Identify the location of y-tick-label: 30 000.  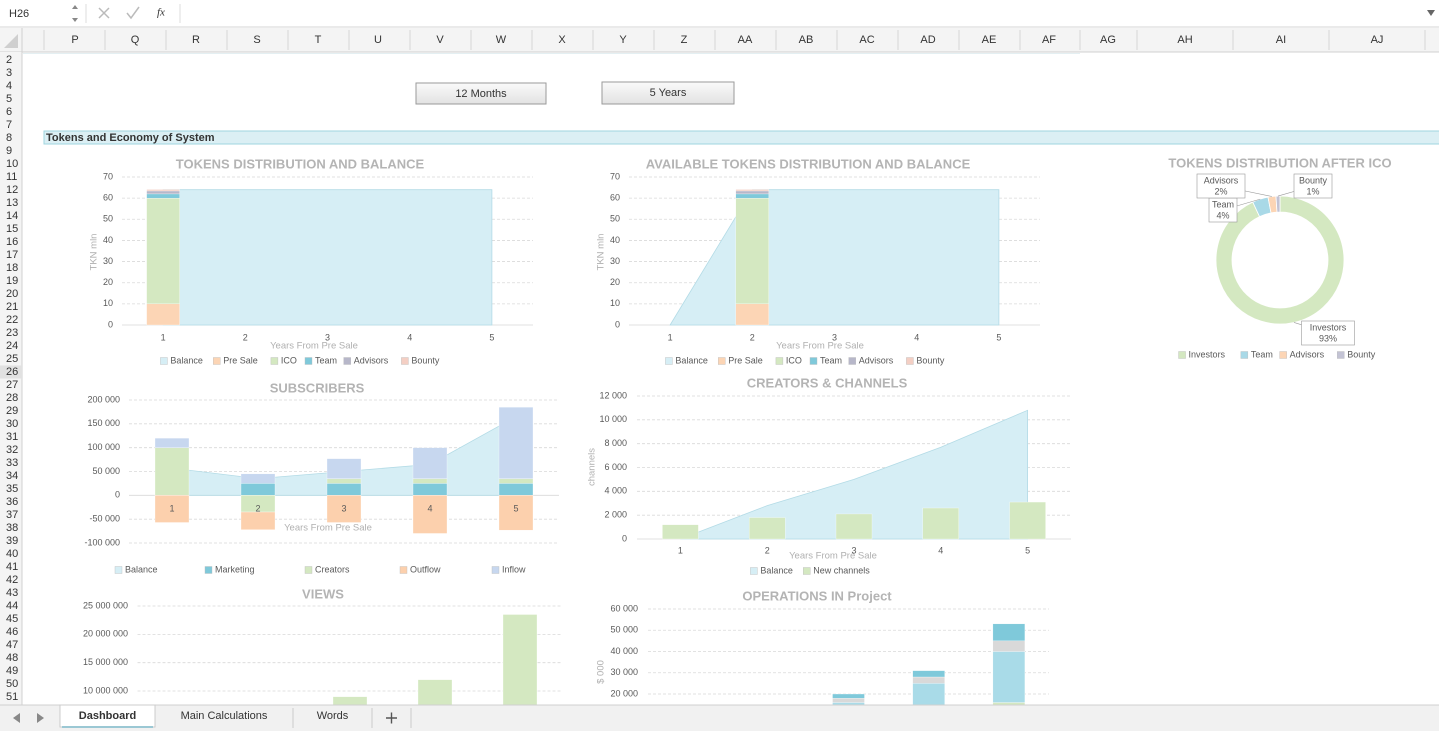
(624, 672).